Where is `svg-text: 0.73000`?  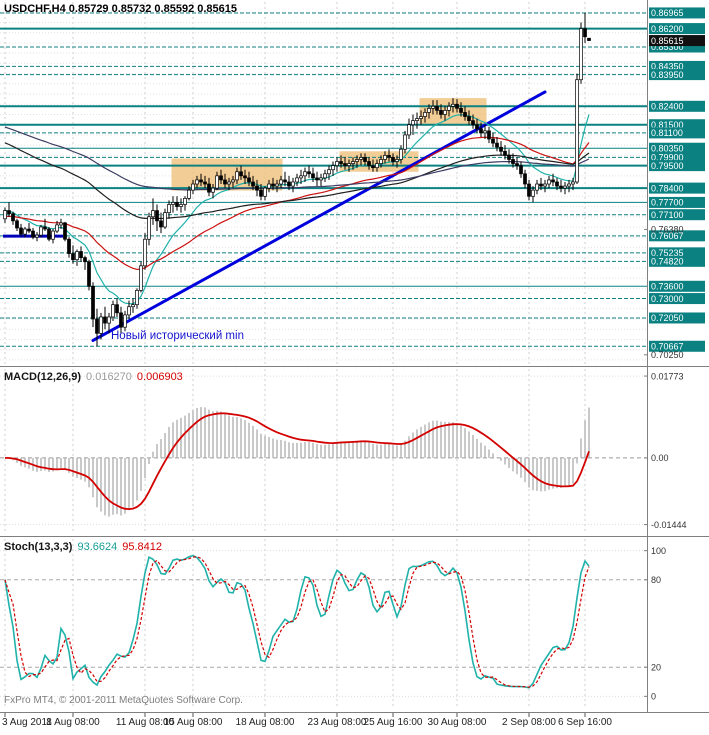 svg-text: 0.73000 is located at coordinates (667, 299).